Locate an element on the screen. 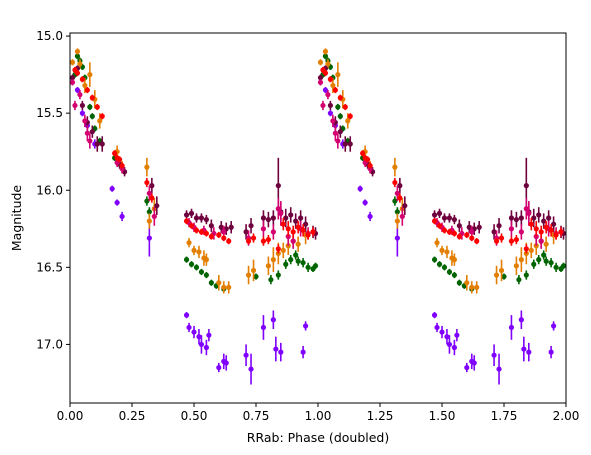 This screenshot has width=591, height=455. x-tick-label: 1.25 is located at coordinates (380, 416).